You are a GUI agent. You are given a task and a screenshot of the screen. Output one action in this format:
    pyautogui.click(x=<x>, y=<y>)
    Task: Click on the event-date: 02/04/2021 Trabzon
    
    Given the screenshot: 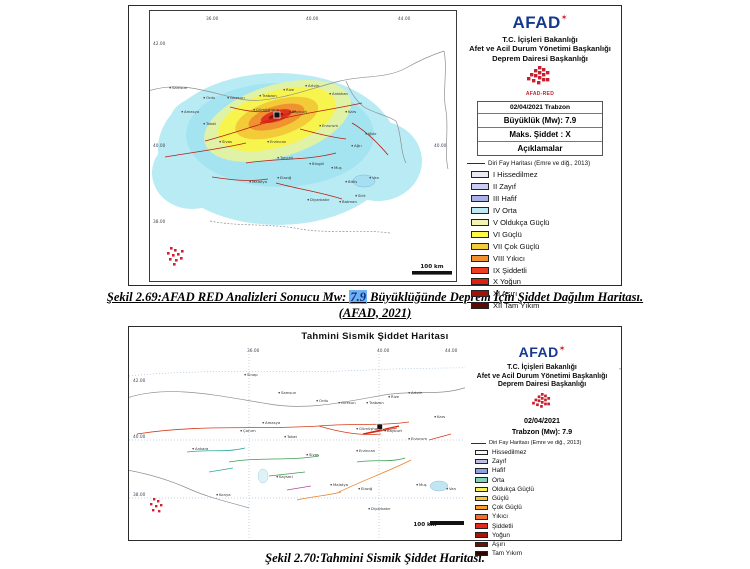 What is the action you would take?
    pyautogui.click(x=540, y=108)
    